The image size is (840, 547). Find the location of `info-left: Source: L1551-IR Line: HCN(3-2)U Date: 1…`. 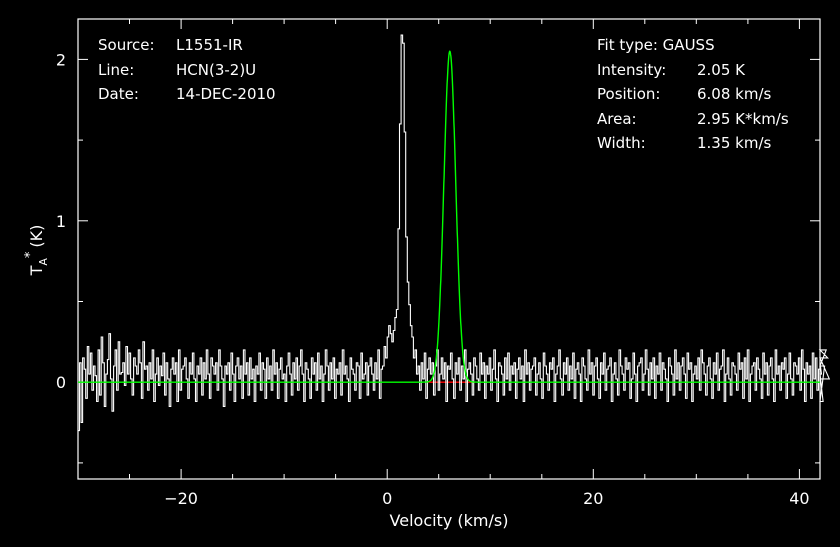

info-left: Source: L1551-IR Line: HCN(3-2)U Date: 1… is located at coordinates (187, 69).